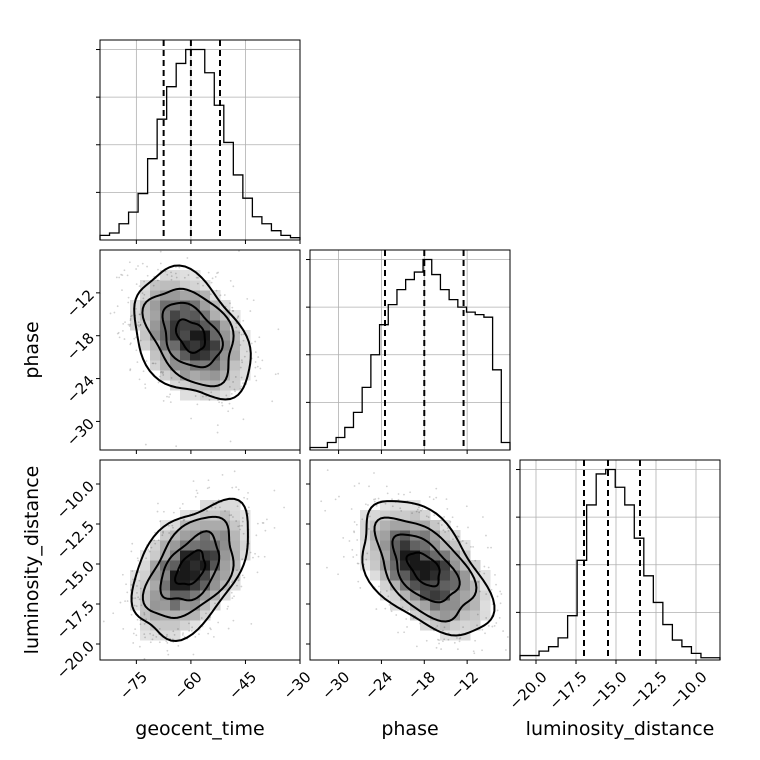 This screenshot has height=760, width=760. I want to click on ytick-label: −15.0, so click(75, 579).